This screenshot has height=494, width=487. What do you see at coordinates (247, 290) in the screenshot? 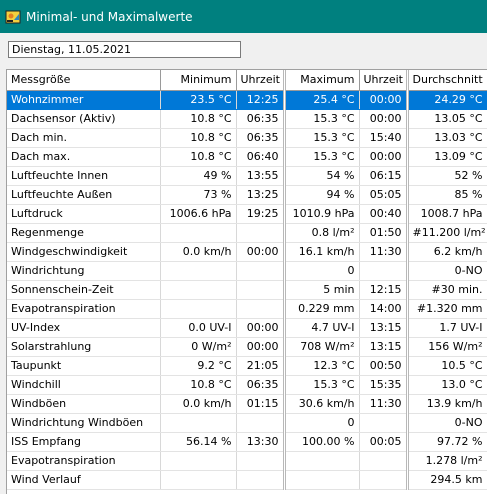
I see `table-row: Sonnenschein-Zeit 5 min 12:15 #30 min.` at bounding box center [247, 290].